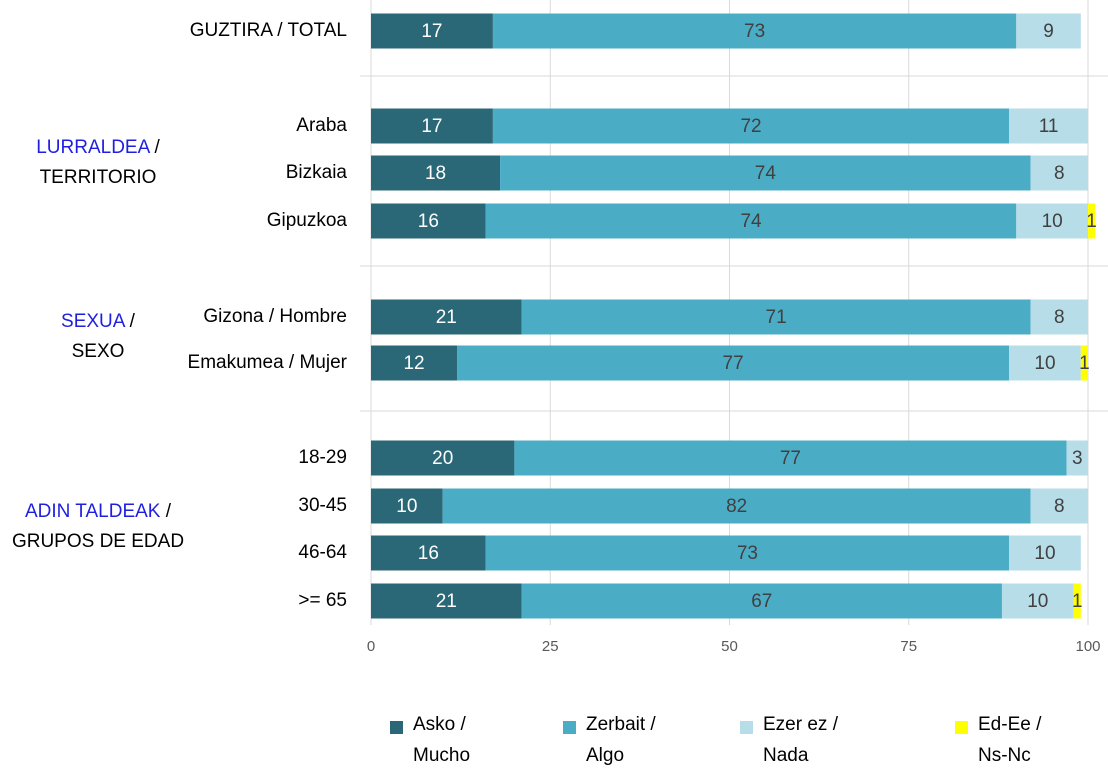 Image resolution: width=1108 pixels, height=773 pixels. I want to click on x-tick-label: 75, so click(908, 646).